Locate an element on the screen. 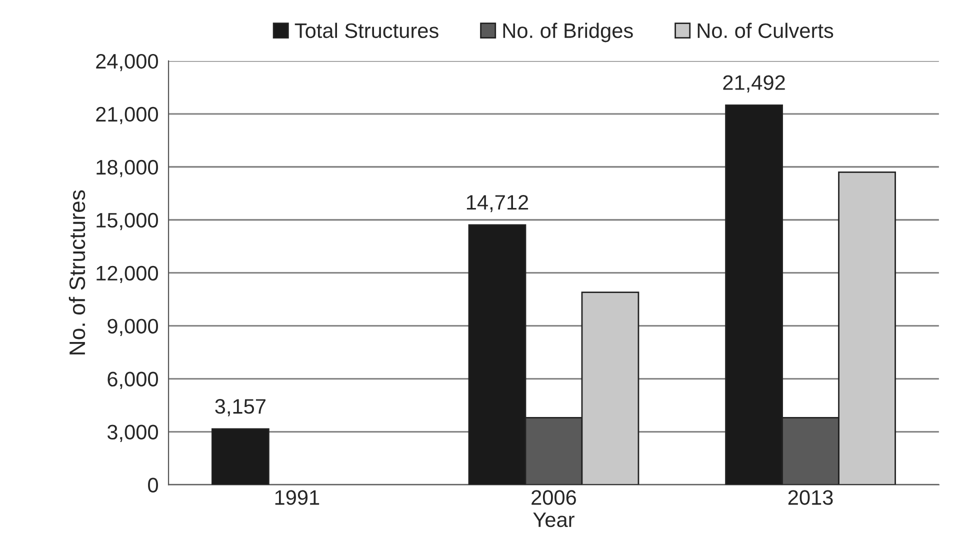  legend-label: Total Structures is located at coordinates (366, 30).